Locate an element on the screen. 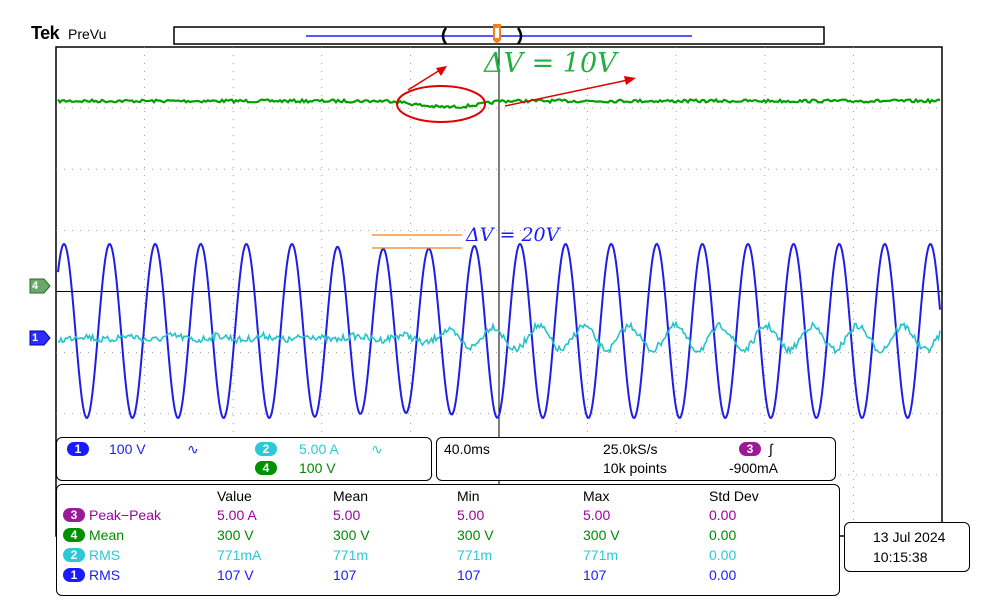  measurement-column-header: Value is located at coordinates (234, 496).